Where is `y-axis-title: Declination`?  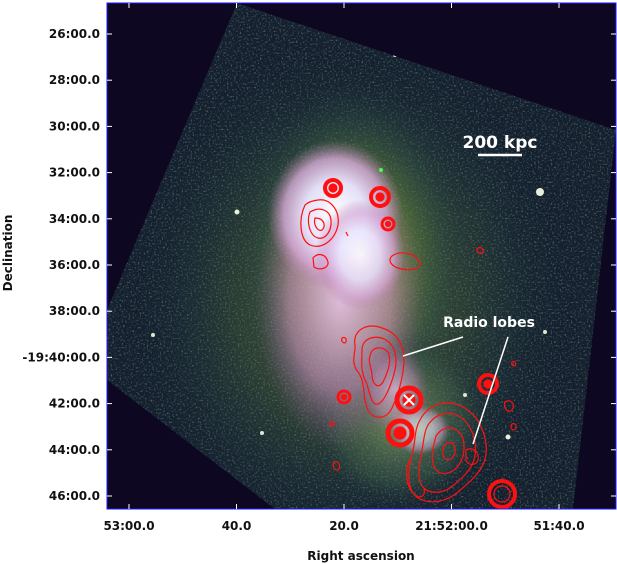
y-axis-title: Declination is located at coordinates (8, 253).